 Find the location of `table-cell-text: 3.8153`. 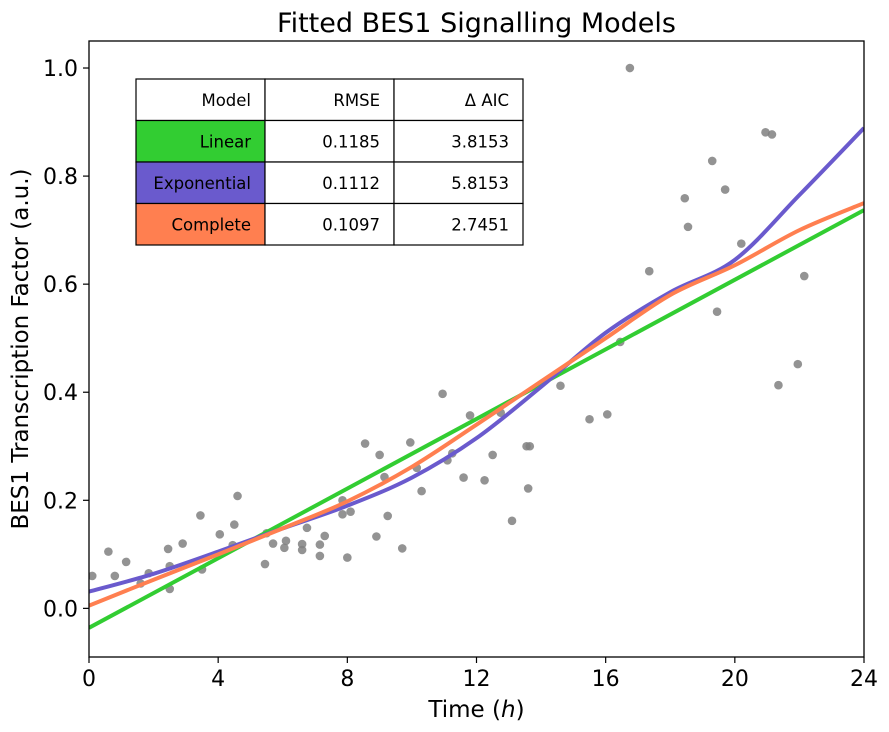

table-cell-text: 3.8153 is located at coordinates (480, 141).